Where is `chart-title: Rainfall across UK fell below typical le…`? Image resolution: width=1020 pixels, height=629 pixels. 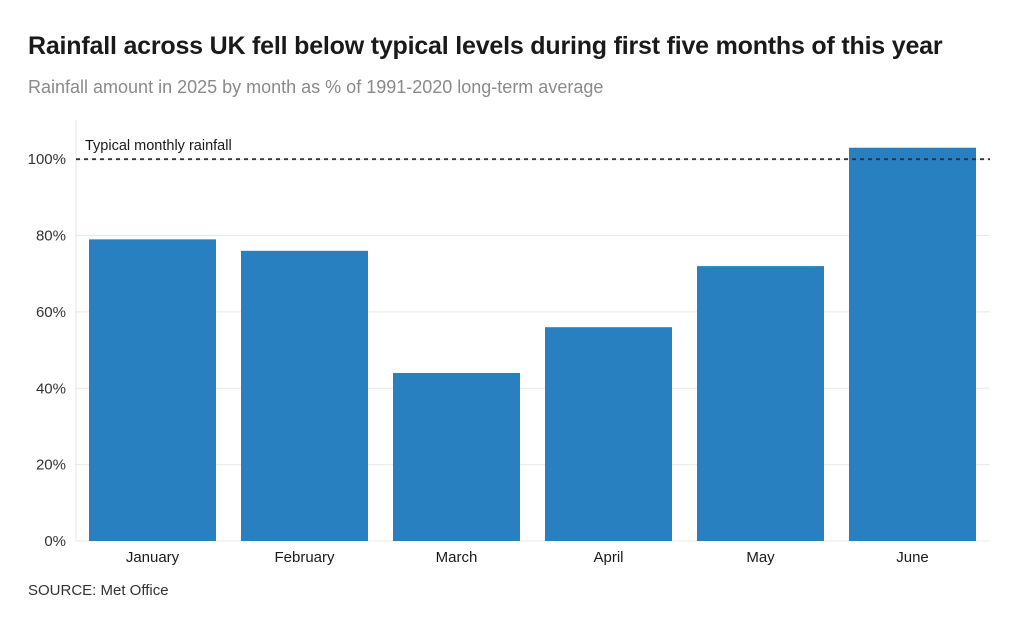 chart-title: Rainfall across UK fell below typical le… is located at coordinates (485, 46).